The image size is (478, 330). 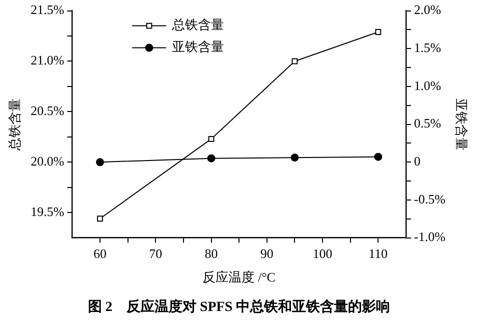 I want to click on y2-tick-label: 2.0%, so click(x=428, y=10).